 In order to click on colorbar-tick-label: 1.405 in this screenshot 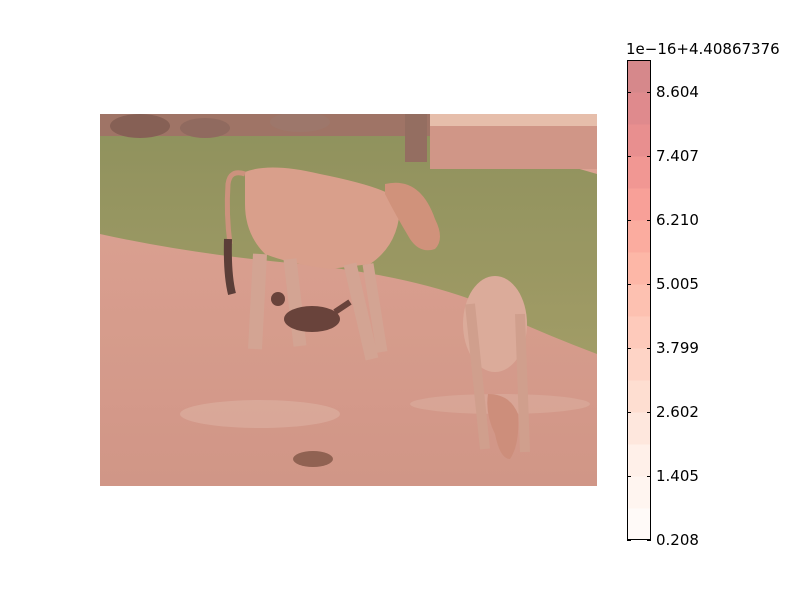, I will do `click(677, 476)`.